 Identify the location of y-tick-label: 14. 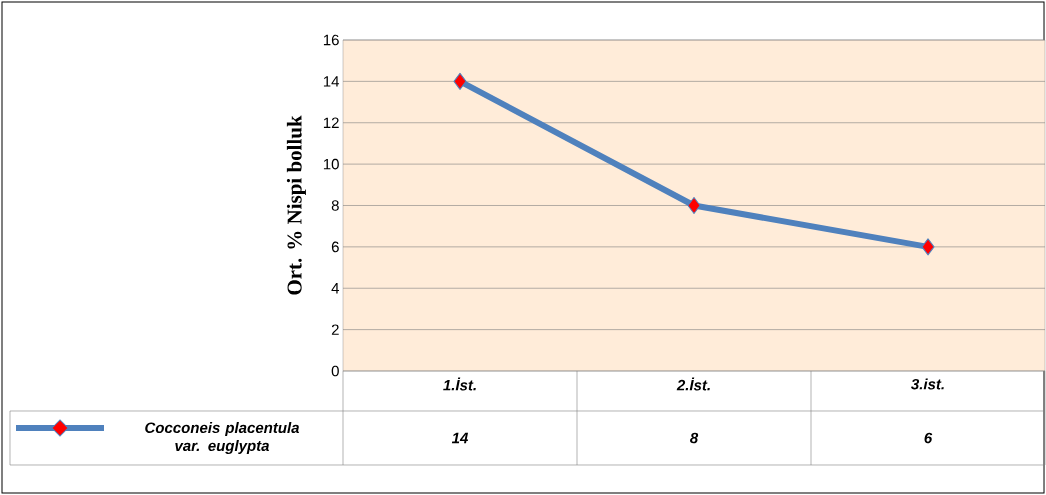
(331, 81).